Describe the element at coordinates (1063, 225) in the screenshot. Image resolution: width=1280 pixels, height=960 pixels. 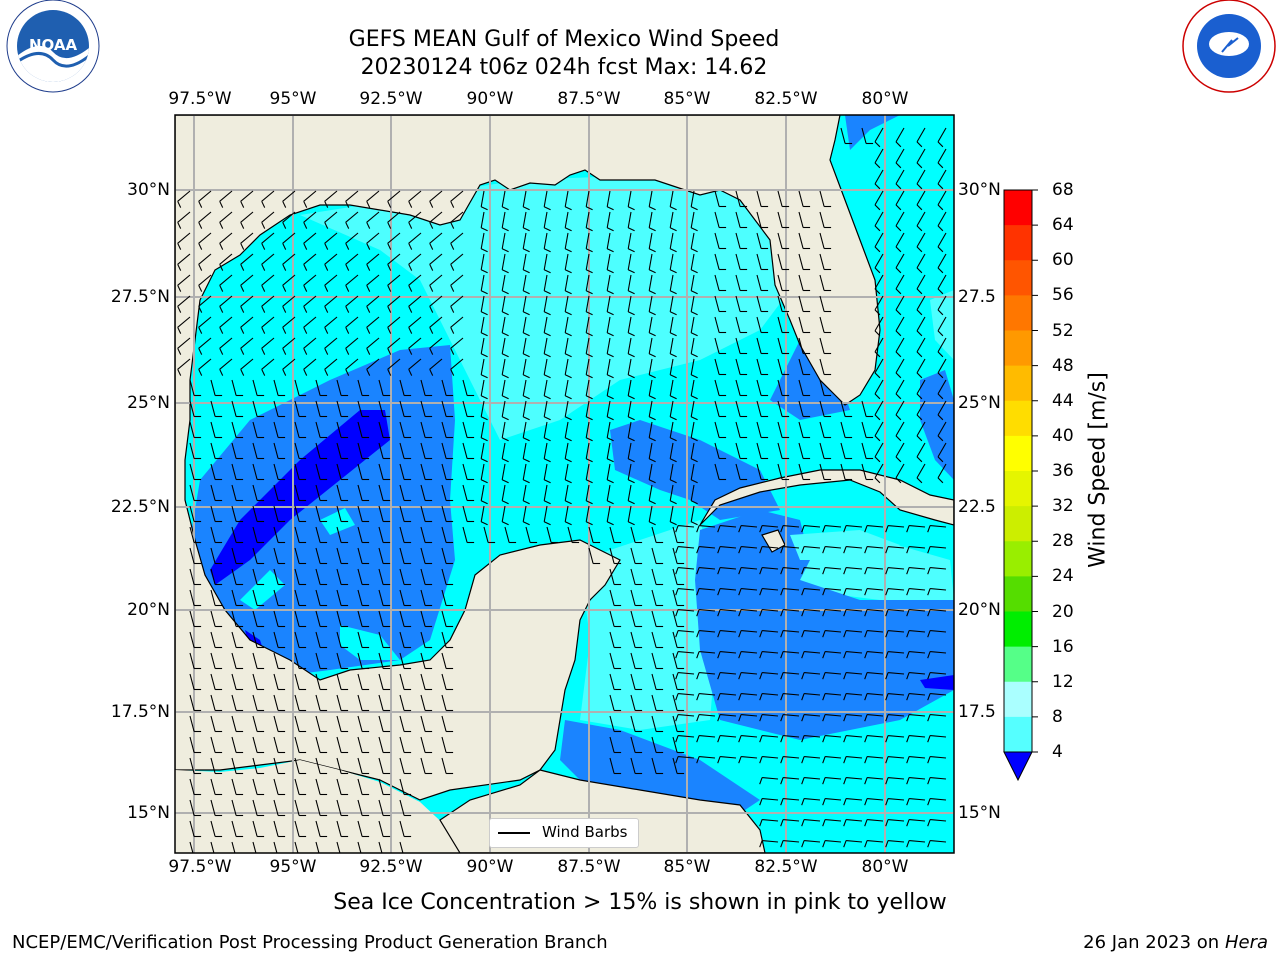
I see `colorbar-tick-label: 64` at that location.